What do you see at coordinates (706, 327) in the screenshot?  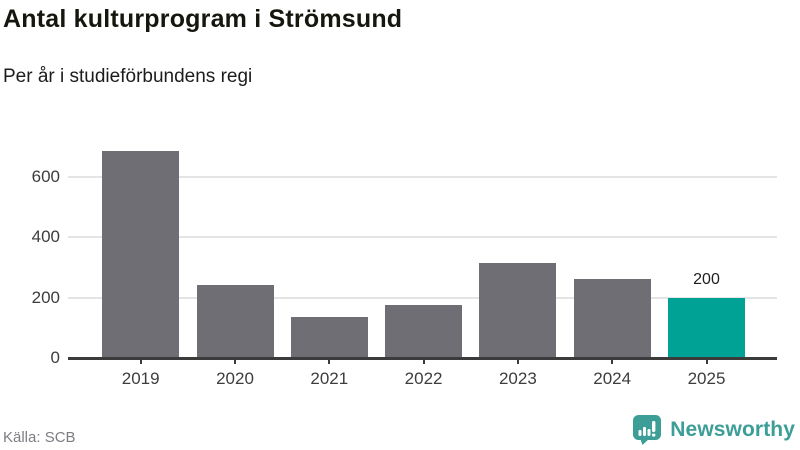 I see `bar-2025` at bounding box center [706, 327].